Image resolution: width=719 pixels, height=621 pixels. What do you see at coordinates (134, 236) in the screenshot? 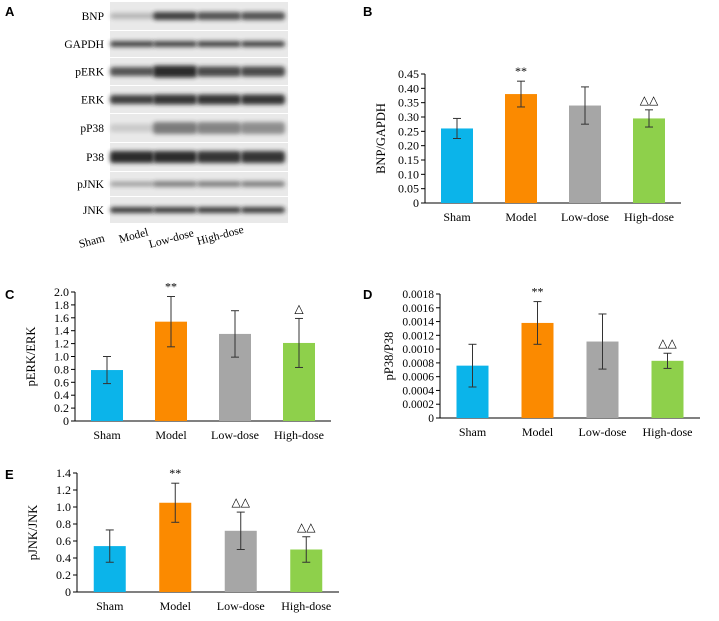
I see `blot-lane-label: Model` at bounding box center [134, 236].